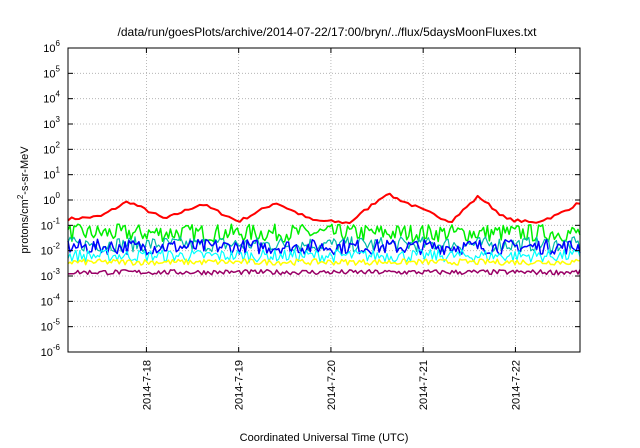  Describe the element at coordinates (25, 170) in the screenshot. I see `y-axis-label-units: -s-sr-MeV` at that location.